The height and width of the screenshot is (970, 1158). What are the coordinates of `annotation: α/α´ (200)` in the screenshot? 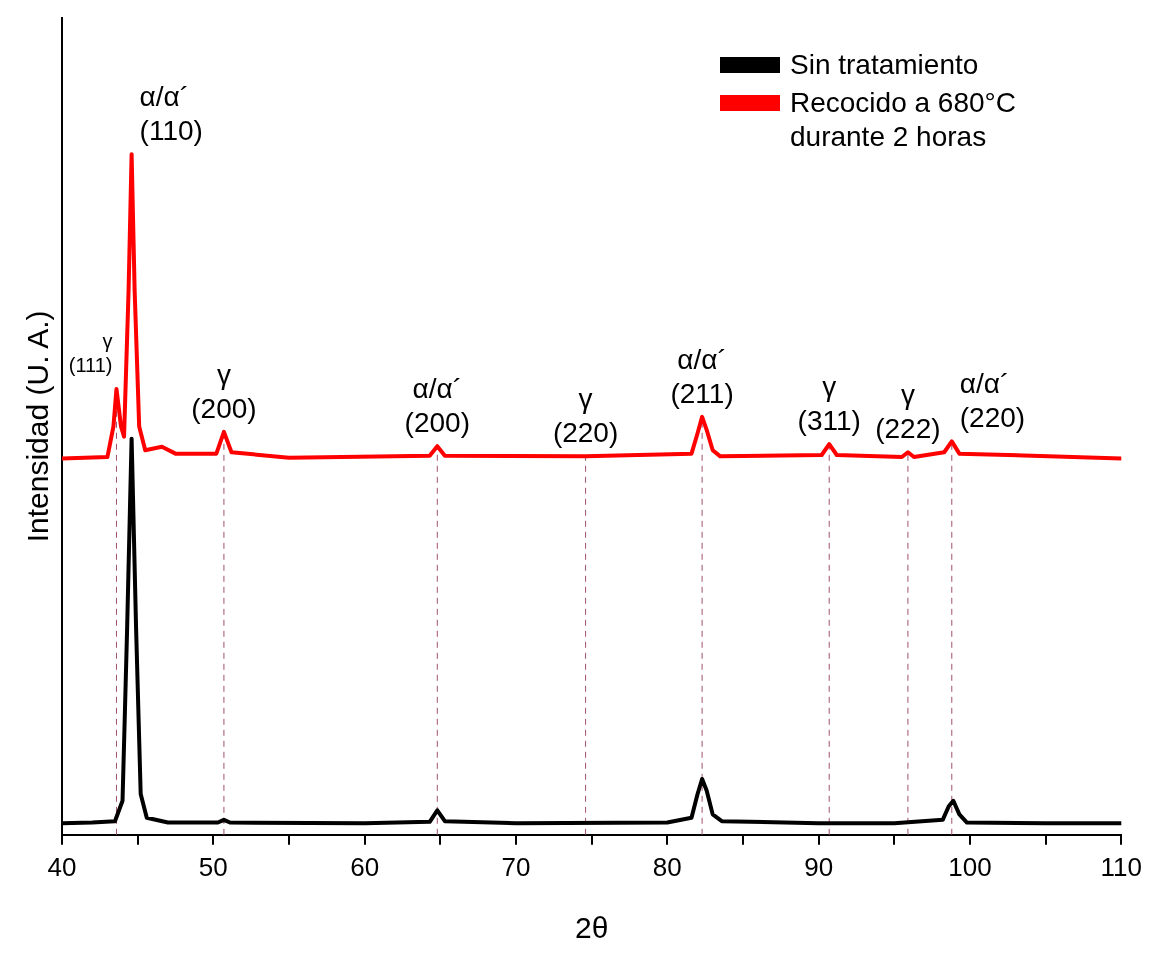 It's located at (437, 405).